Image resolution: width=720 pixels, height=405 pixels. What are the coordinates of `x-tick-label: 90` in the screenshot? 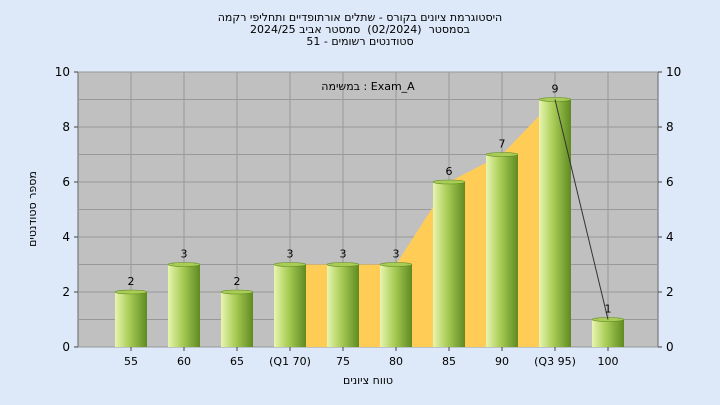 It's located at (502, 361).